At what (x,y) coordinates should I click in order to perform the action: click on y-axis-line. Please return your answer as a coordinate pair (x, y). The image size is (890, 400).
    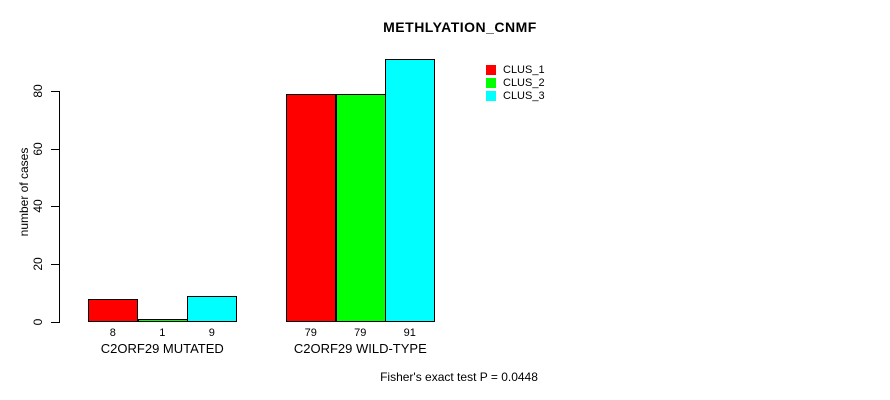
    Looking at the image, I should click on (59, 206).